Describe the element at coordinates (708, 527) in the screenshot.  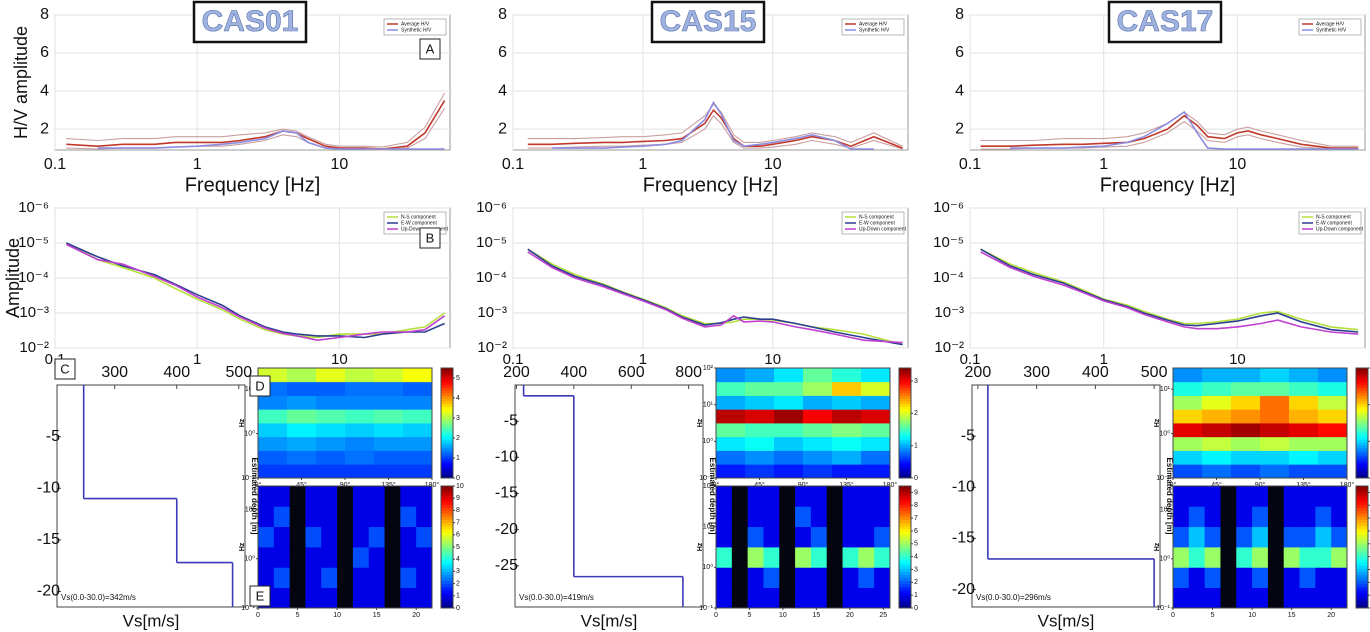
I see `y-tick-label: 10¹` at that location.